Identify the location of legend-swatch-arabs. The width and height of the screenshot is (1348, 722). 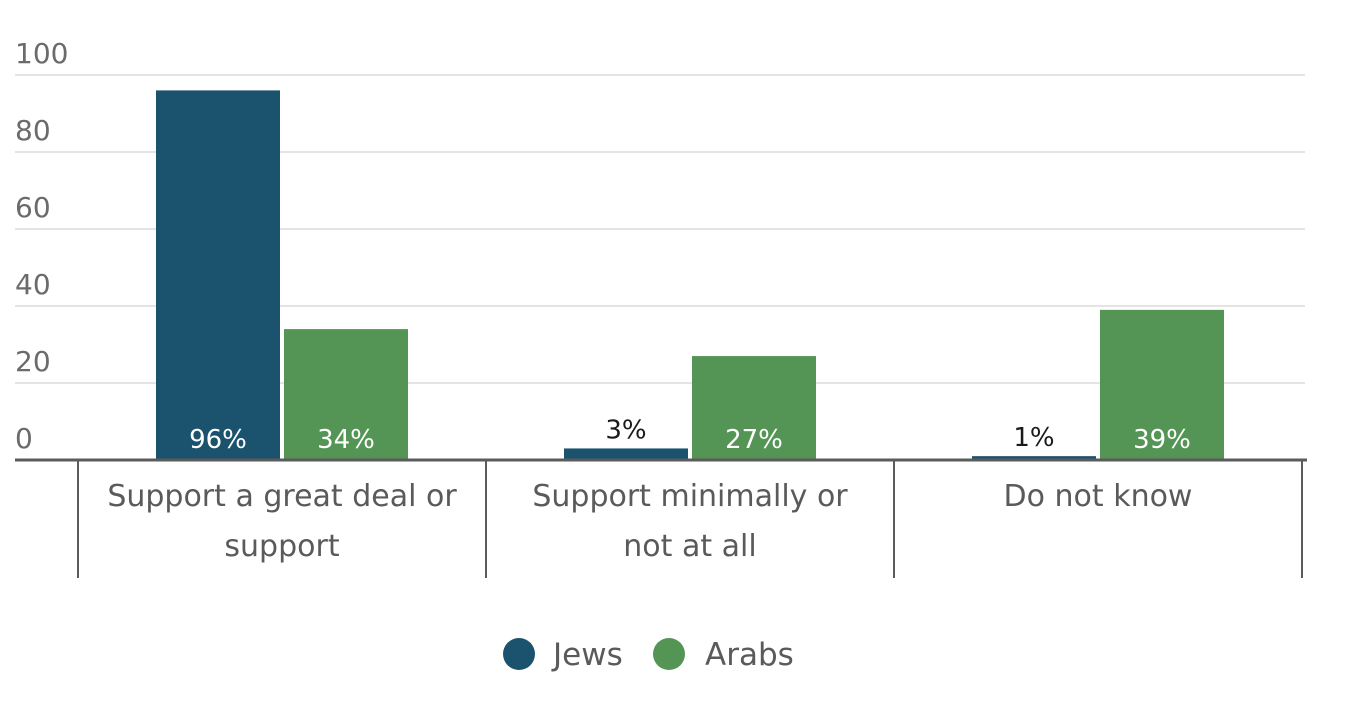
(669, 654).